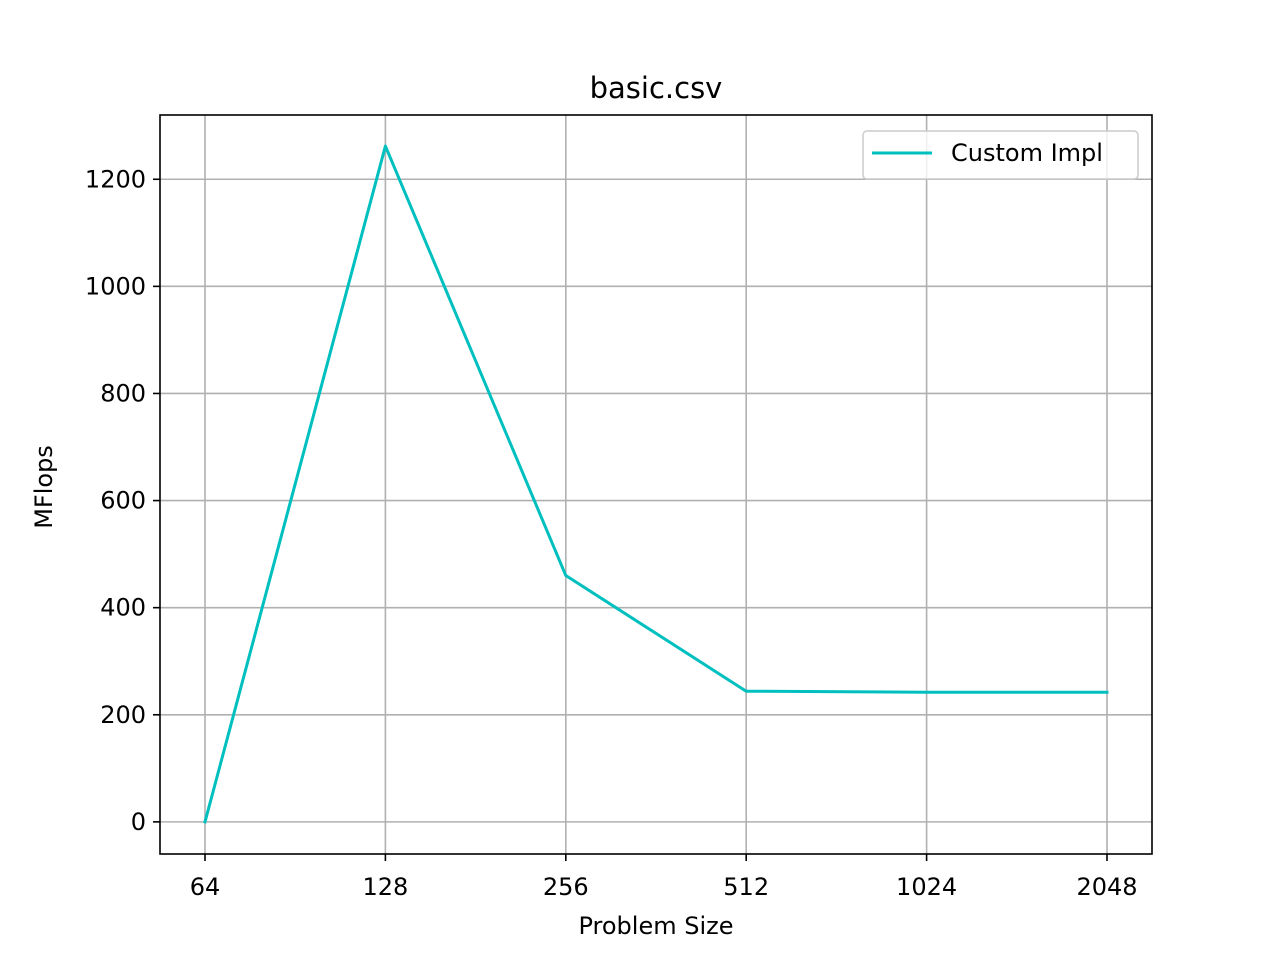  What do you see at coordinates (205, 887) in the screenshot?
I see `x-tick-label: 64` at bounding box center [205, 887].